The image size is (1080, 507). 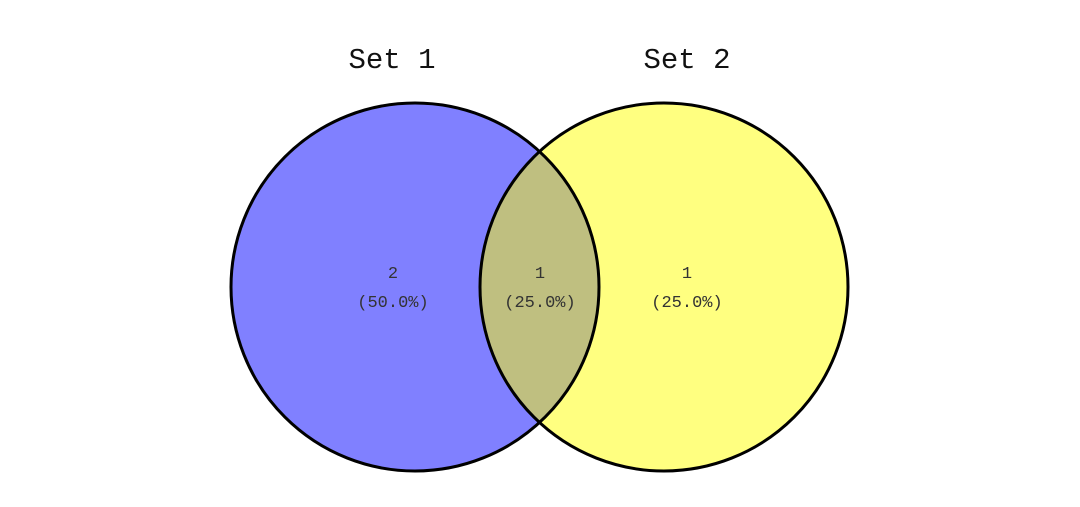 What do you see at coordinates (393, 274) in the screenshot?
I see `set-1-only-count: 2` at bounding box center [393, 274].